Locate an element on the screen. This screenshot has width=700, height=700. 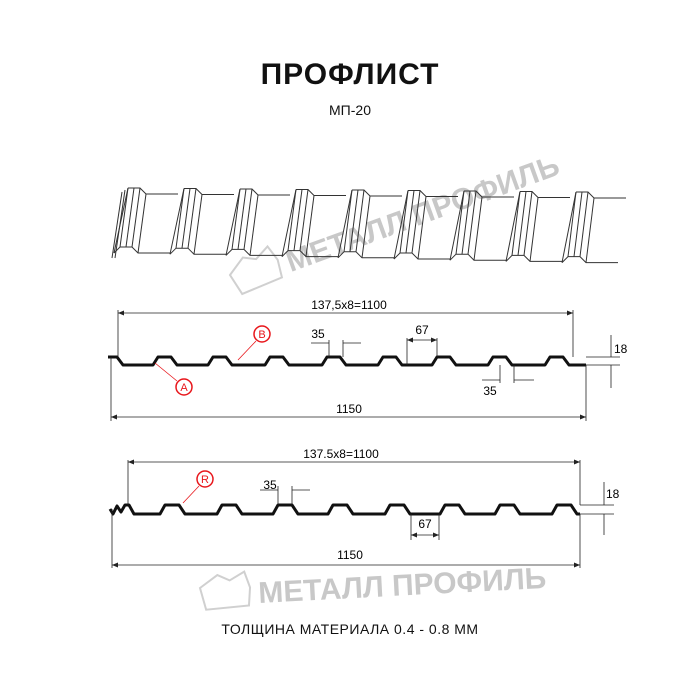
marker-r-label: R is located at coordinates (205, 480).